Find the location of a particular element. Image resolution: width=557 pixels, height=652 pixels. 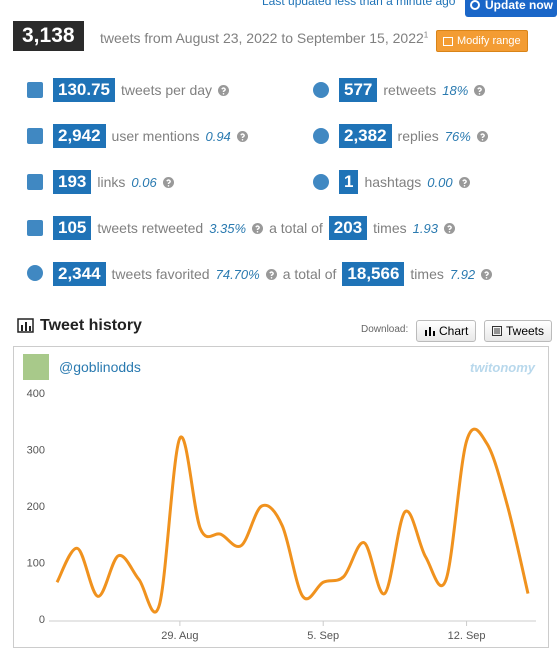

stat-label: links is located at coordinates (111, 182).